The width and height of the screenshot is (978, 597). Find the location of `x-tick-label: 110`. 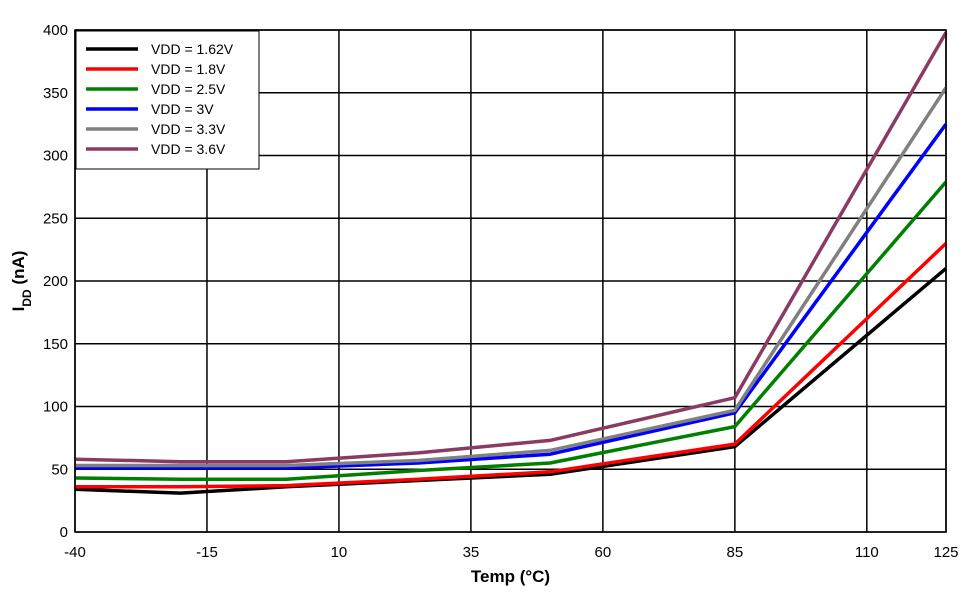

x-tick-label: 110 is located at coordinates (867, 552).